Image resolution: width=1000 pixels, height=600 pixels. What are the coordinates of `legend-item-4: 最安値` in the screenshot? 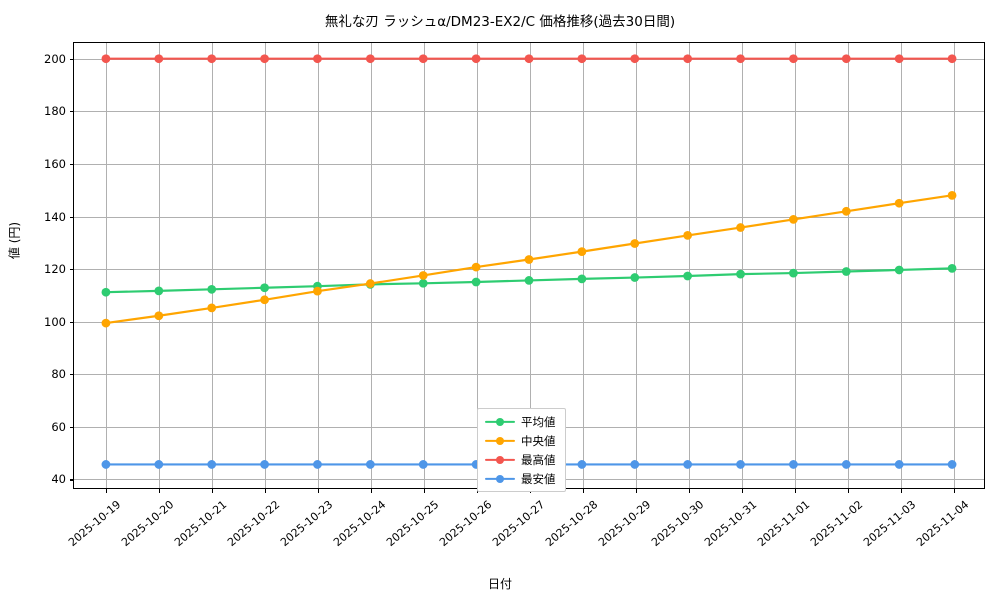 It's located at (520, 478).